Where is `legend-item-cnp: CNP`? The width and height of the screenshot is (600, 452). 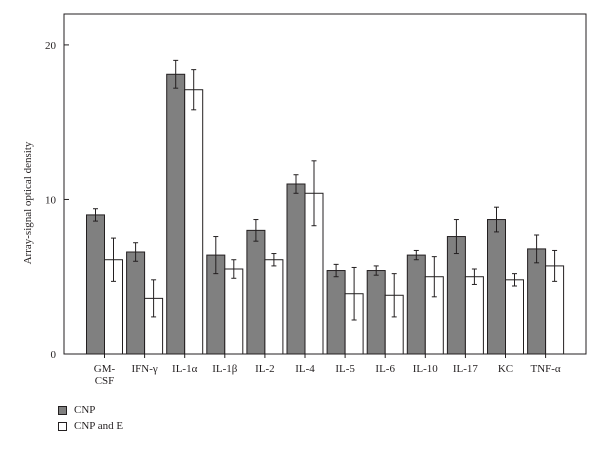 legend-item-cnp: CNP is located at coordinates (90, 410).